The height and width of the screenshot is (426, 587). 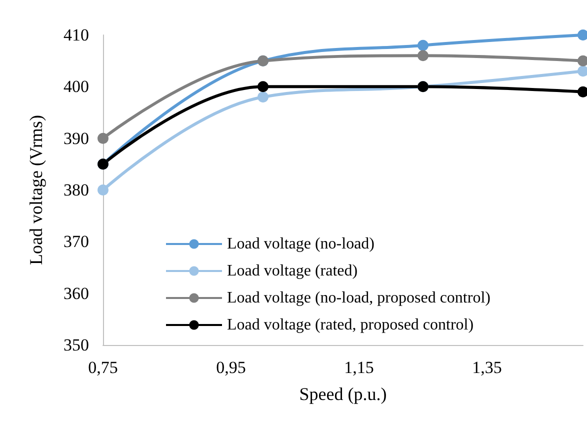 I want to click on y-tick-label: 360, so click(x=76, y=293).